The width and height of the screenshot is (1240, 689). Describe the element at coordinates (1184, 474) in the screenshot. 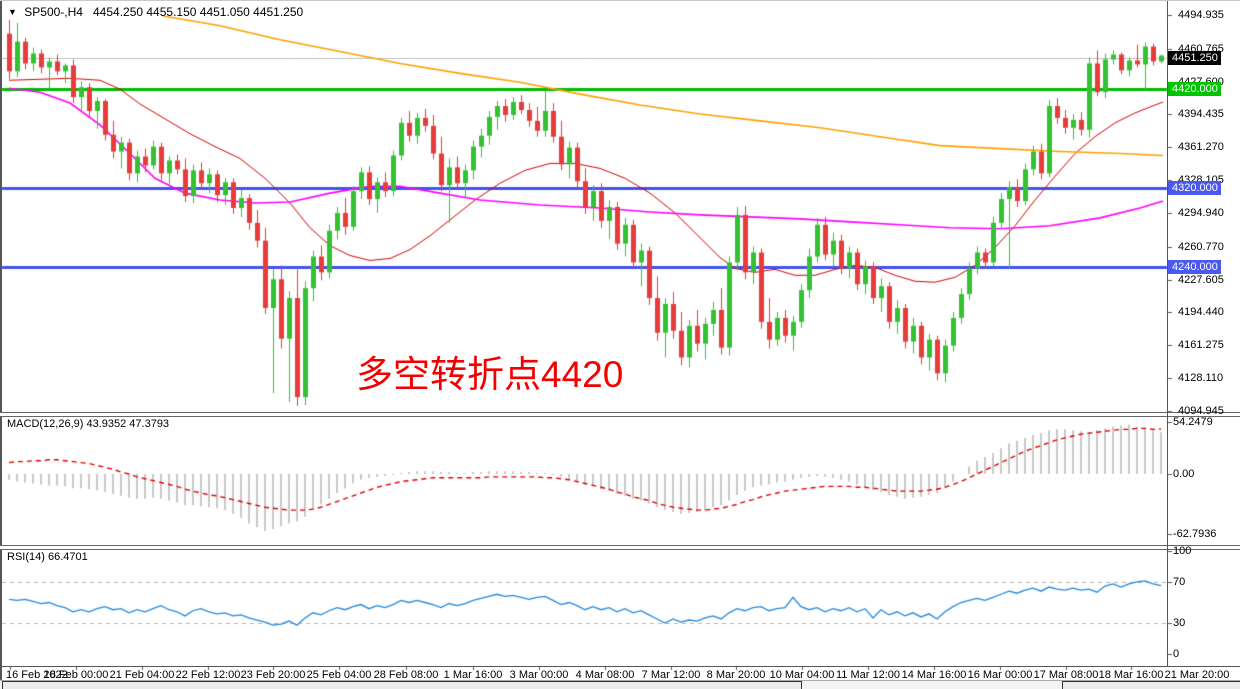

I see `macd-axis-label: 0.00` at that location.